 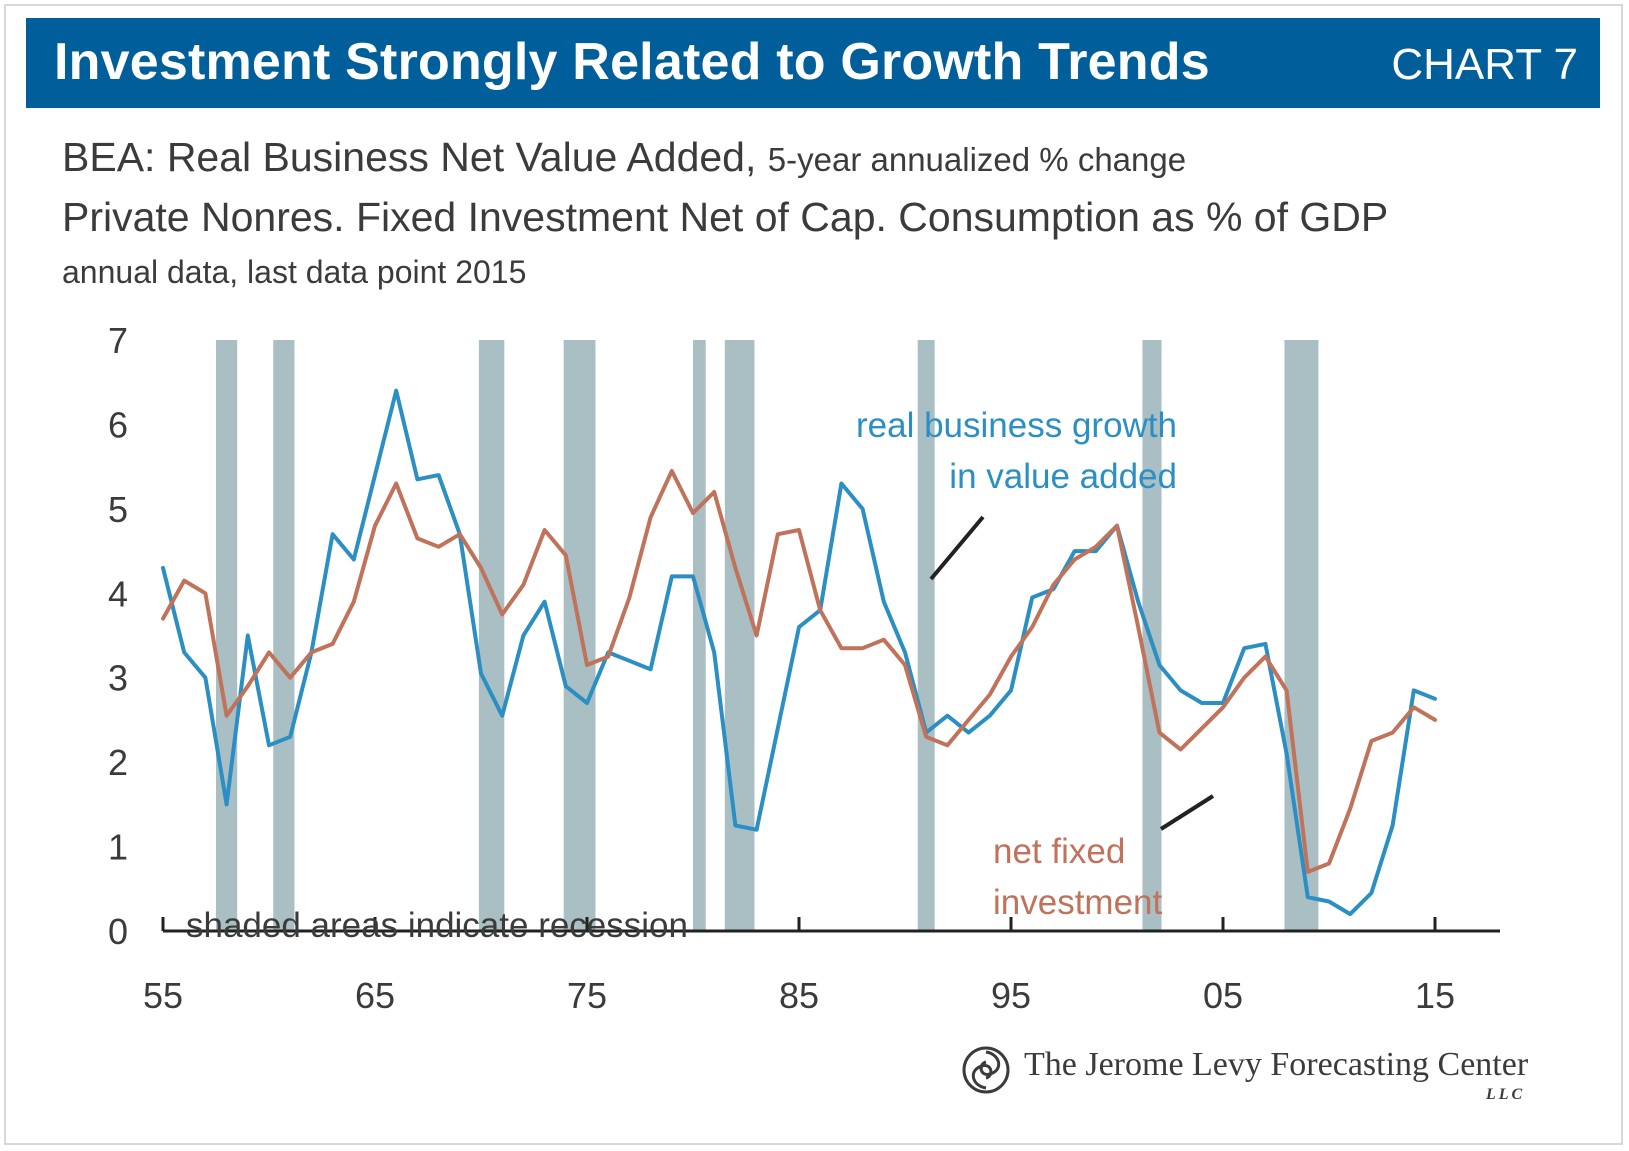 What do you see at coordinates (375, 995) in the screenshot?
I see `x-tick-label: 65` at bounding box center [375, 995].